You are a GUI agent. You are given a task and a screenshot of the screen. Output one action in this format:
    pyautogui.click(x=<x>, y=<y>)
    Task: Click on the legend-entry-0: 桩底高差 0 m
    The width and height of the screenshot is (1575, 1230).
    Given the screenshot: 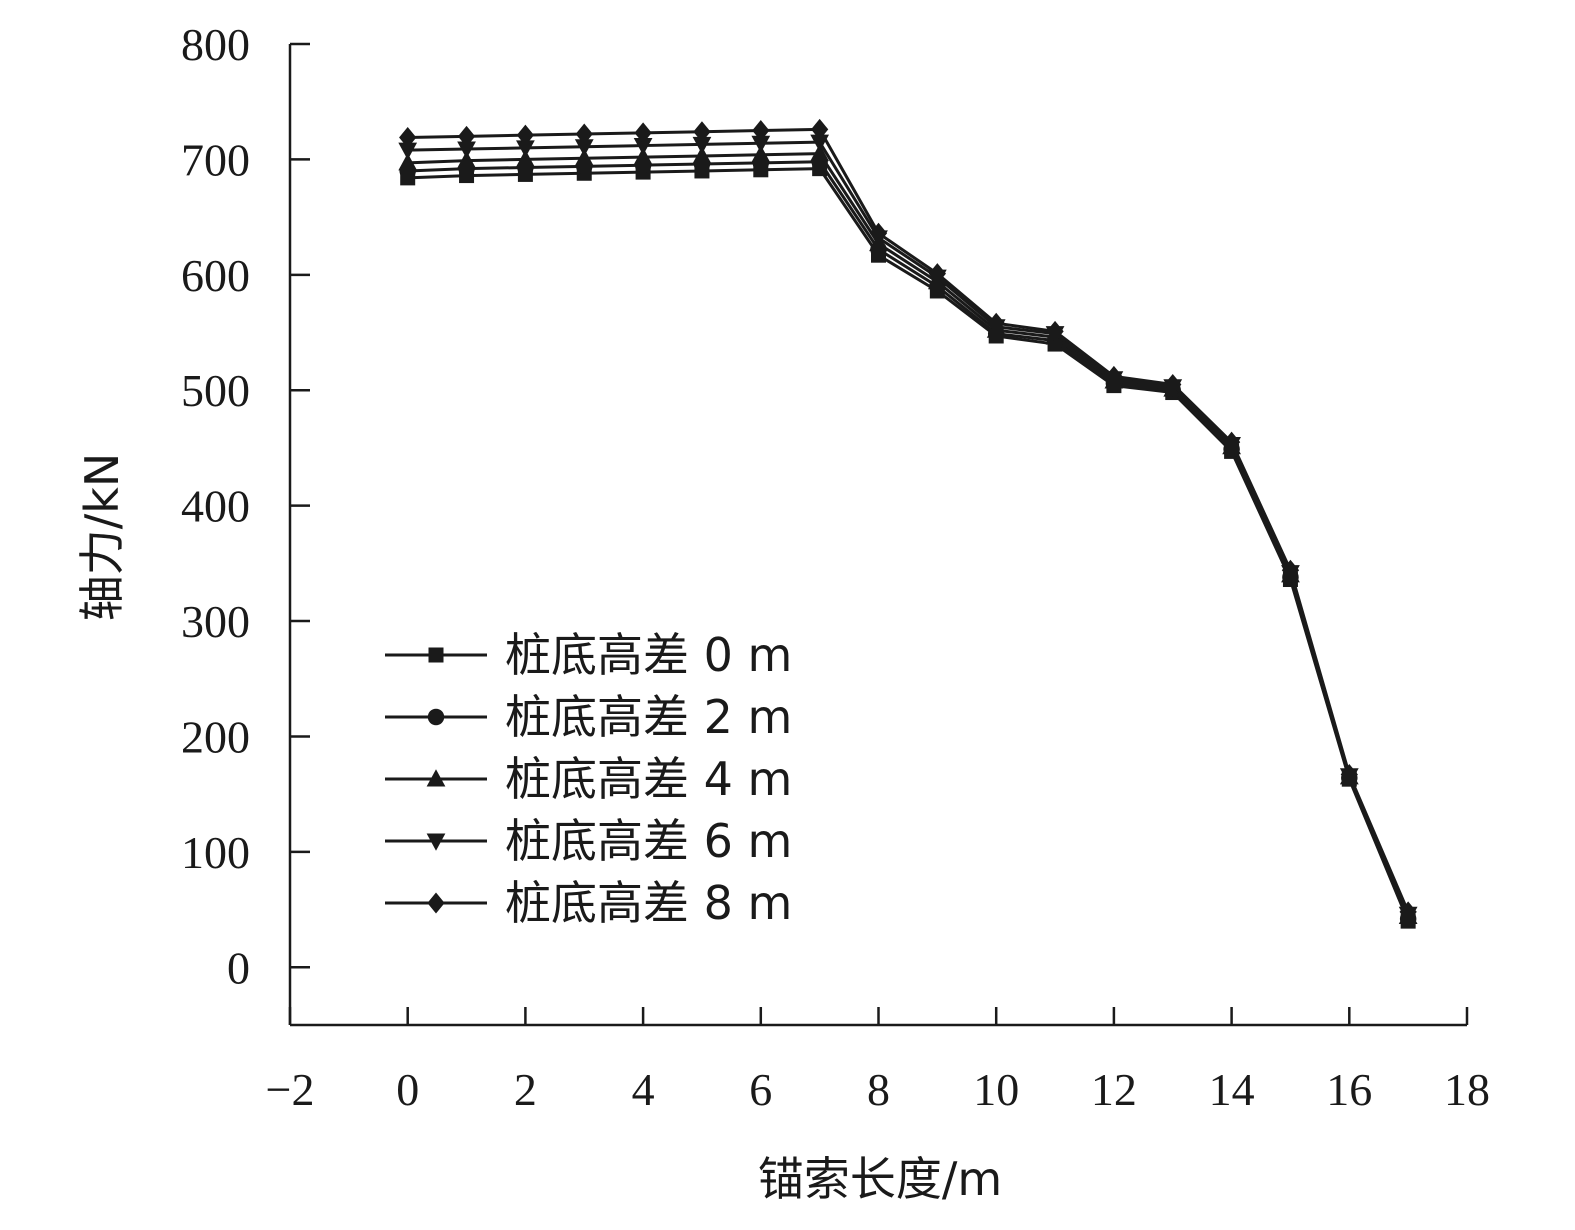 What is the action you would take?
    pyautogui.click(x=588, y=655)
    